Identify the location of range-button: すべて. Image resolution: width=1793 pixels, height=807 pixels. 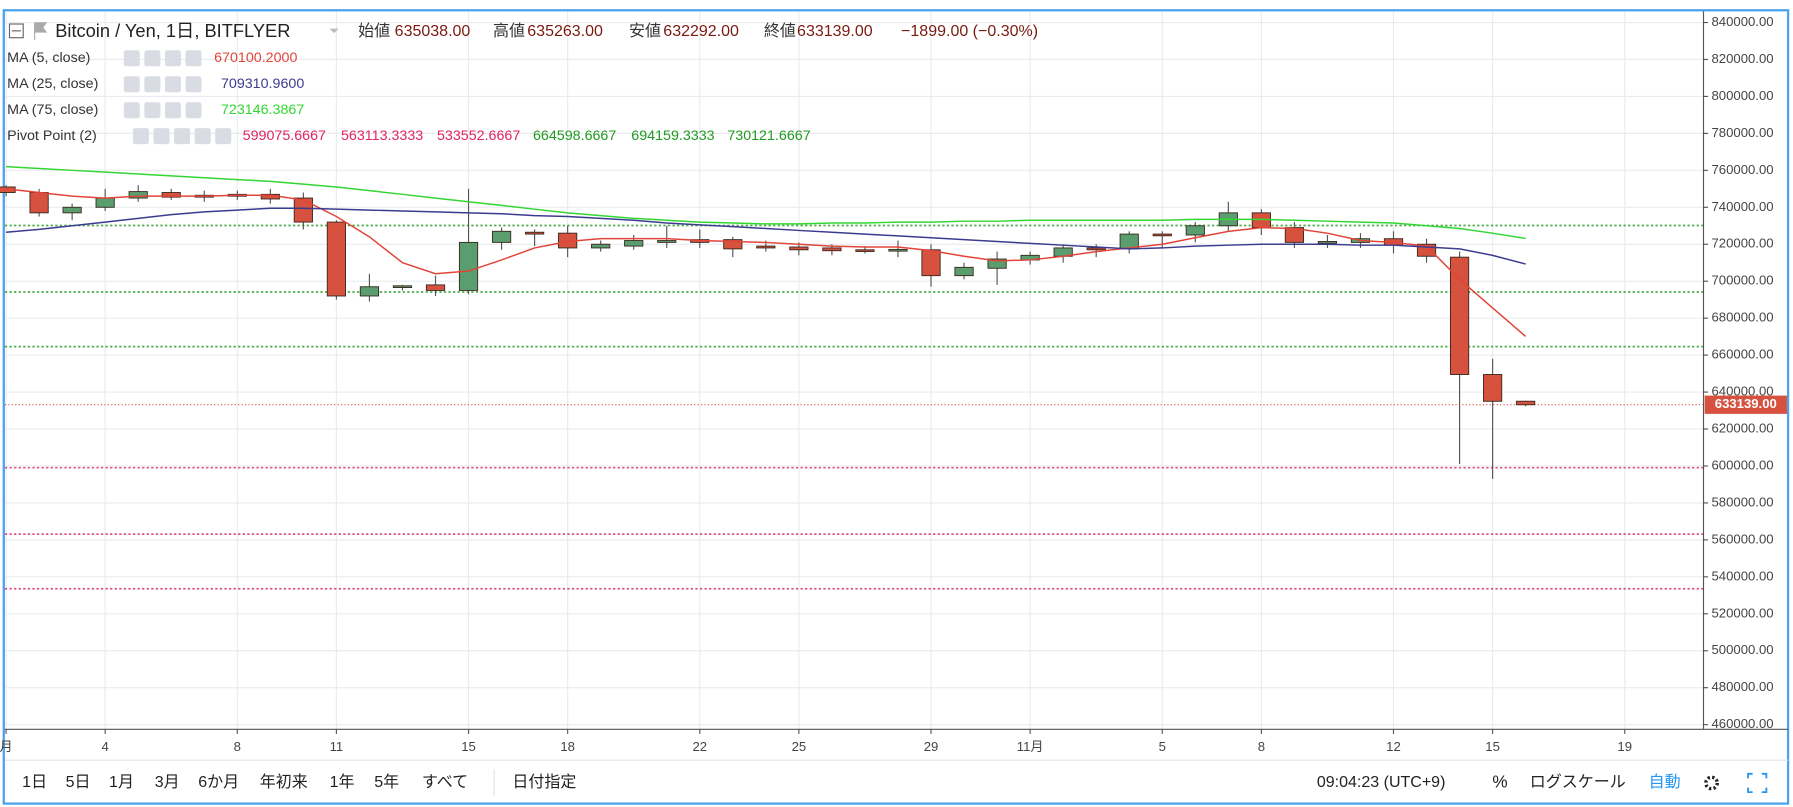
(445, 782).